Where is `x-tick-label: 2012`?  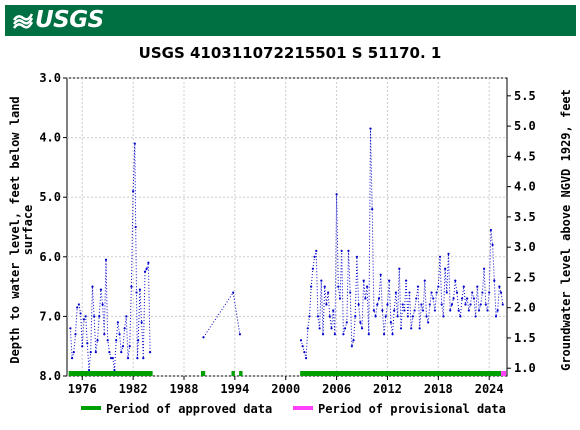
x-tick-label: 2012 is located at coordinates (387, 389).